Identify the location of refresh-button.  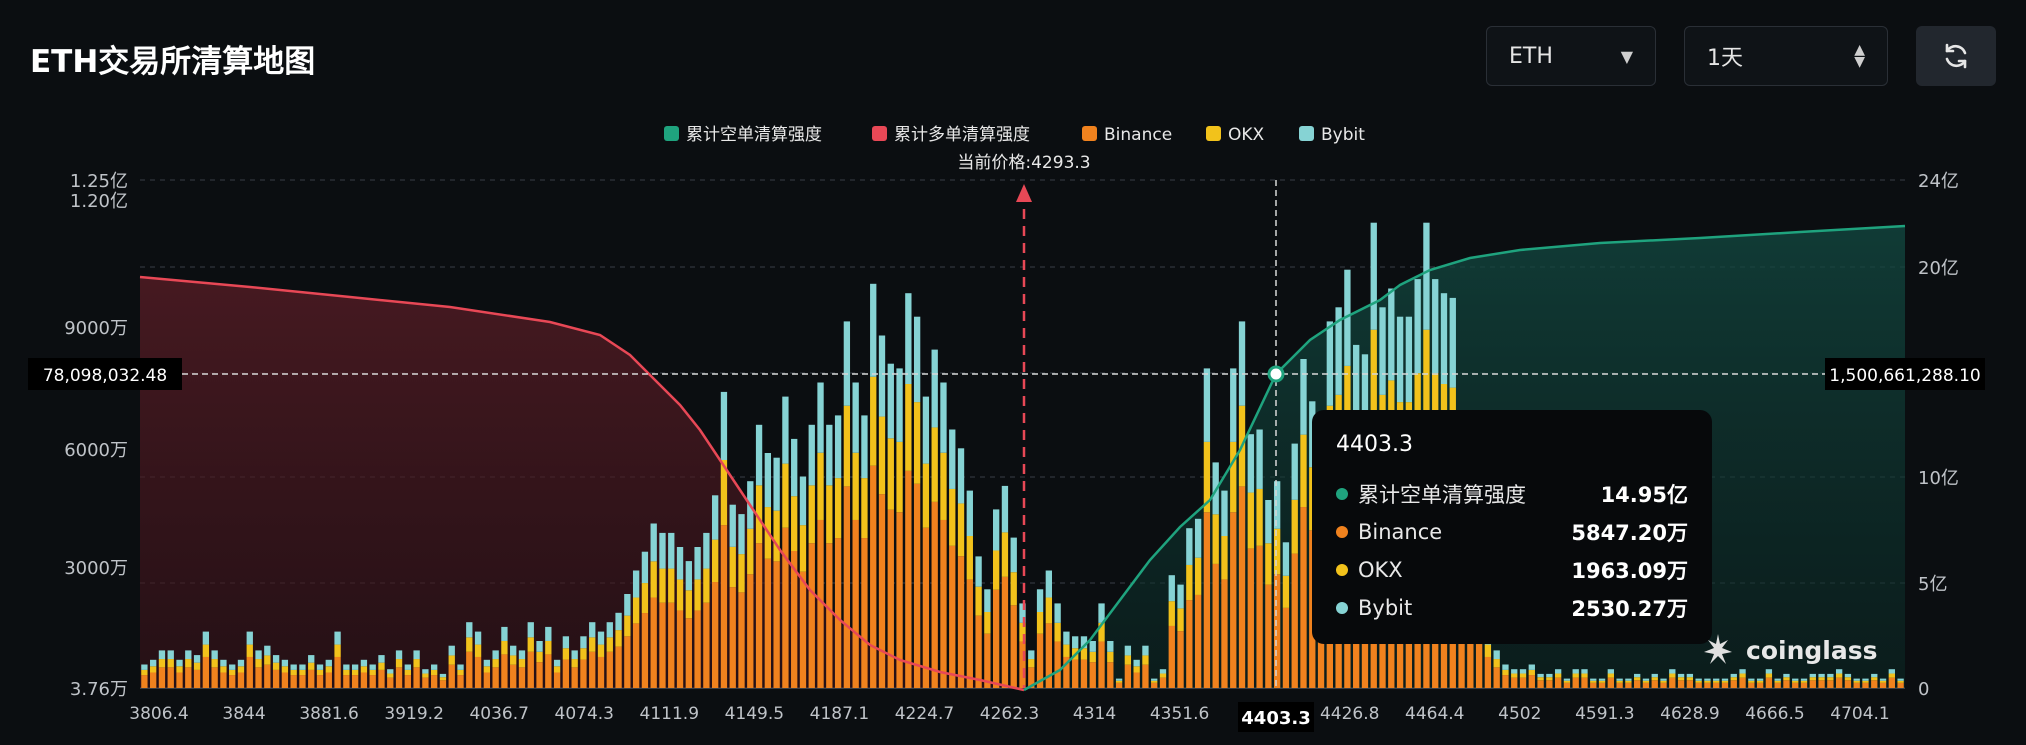
(1956, 56).